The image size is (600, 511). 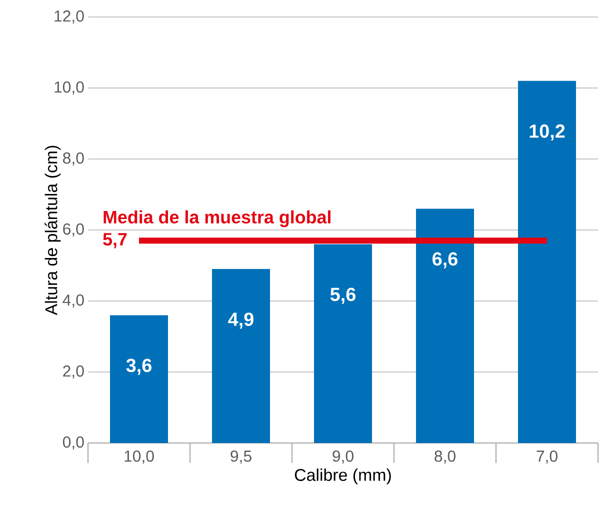 I want to click on y-tick-label: 8,0, so click(x=73, y=159).